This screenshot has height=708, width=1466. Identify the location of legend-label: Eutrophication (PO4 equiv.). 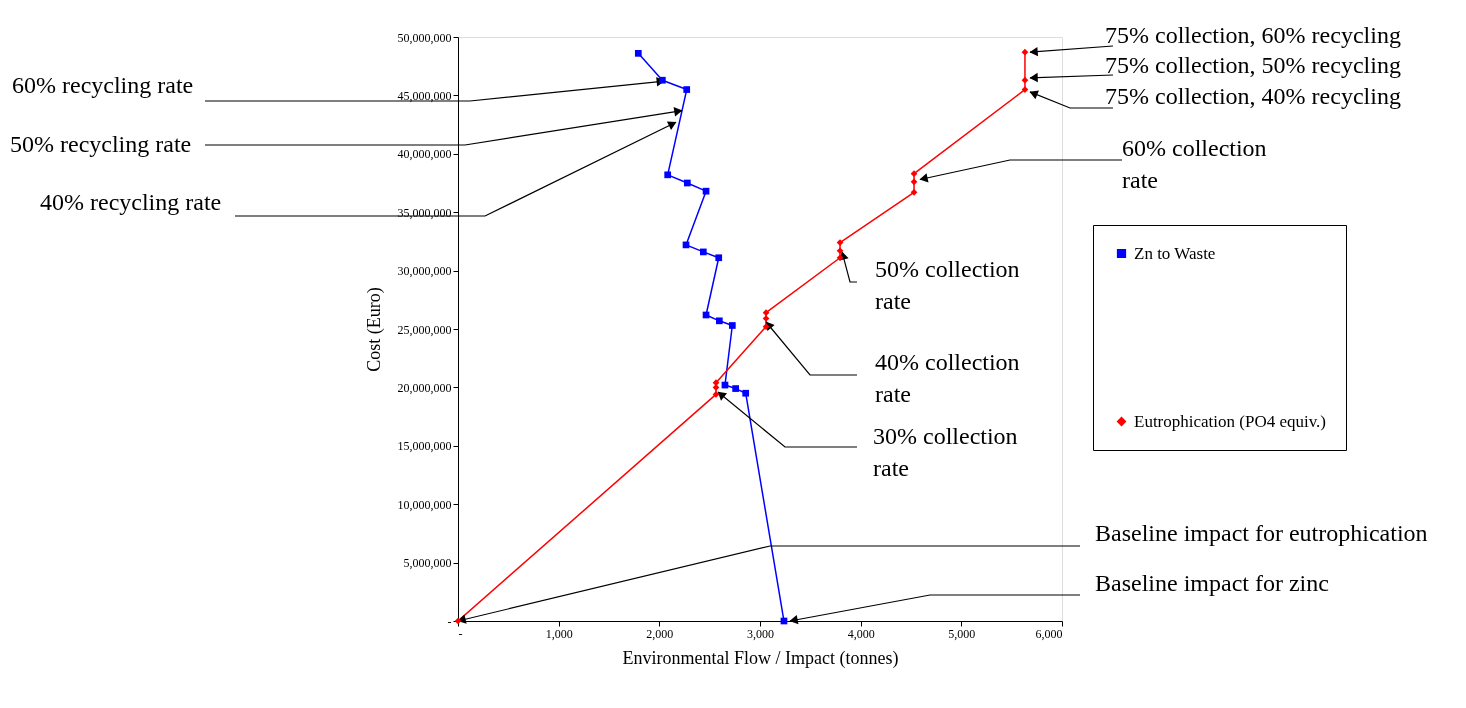
(1230, 421).